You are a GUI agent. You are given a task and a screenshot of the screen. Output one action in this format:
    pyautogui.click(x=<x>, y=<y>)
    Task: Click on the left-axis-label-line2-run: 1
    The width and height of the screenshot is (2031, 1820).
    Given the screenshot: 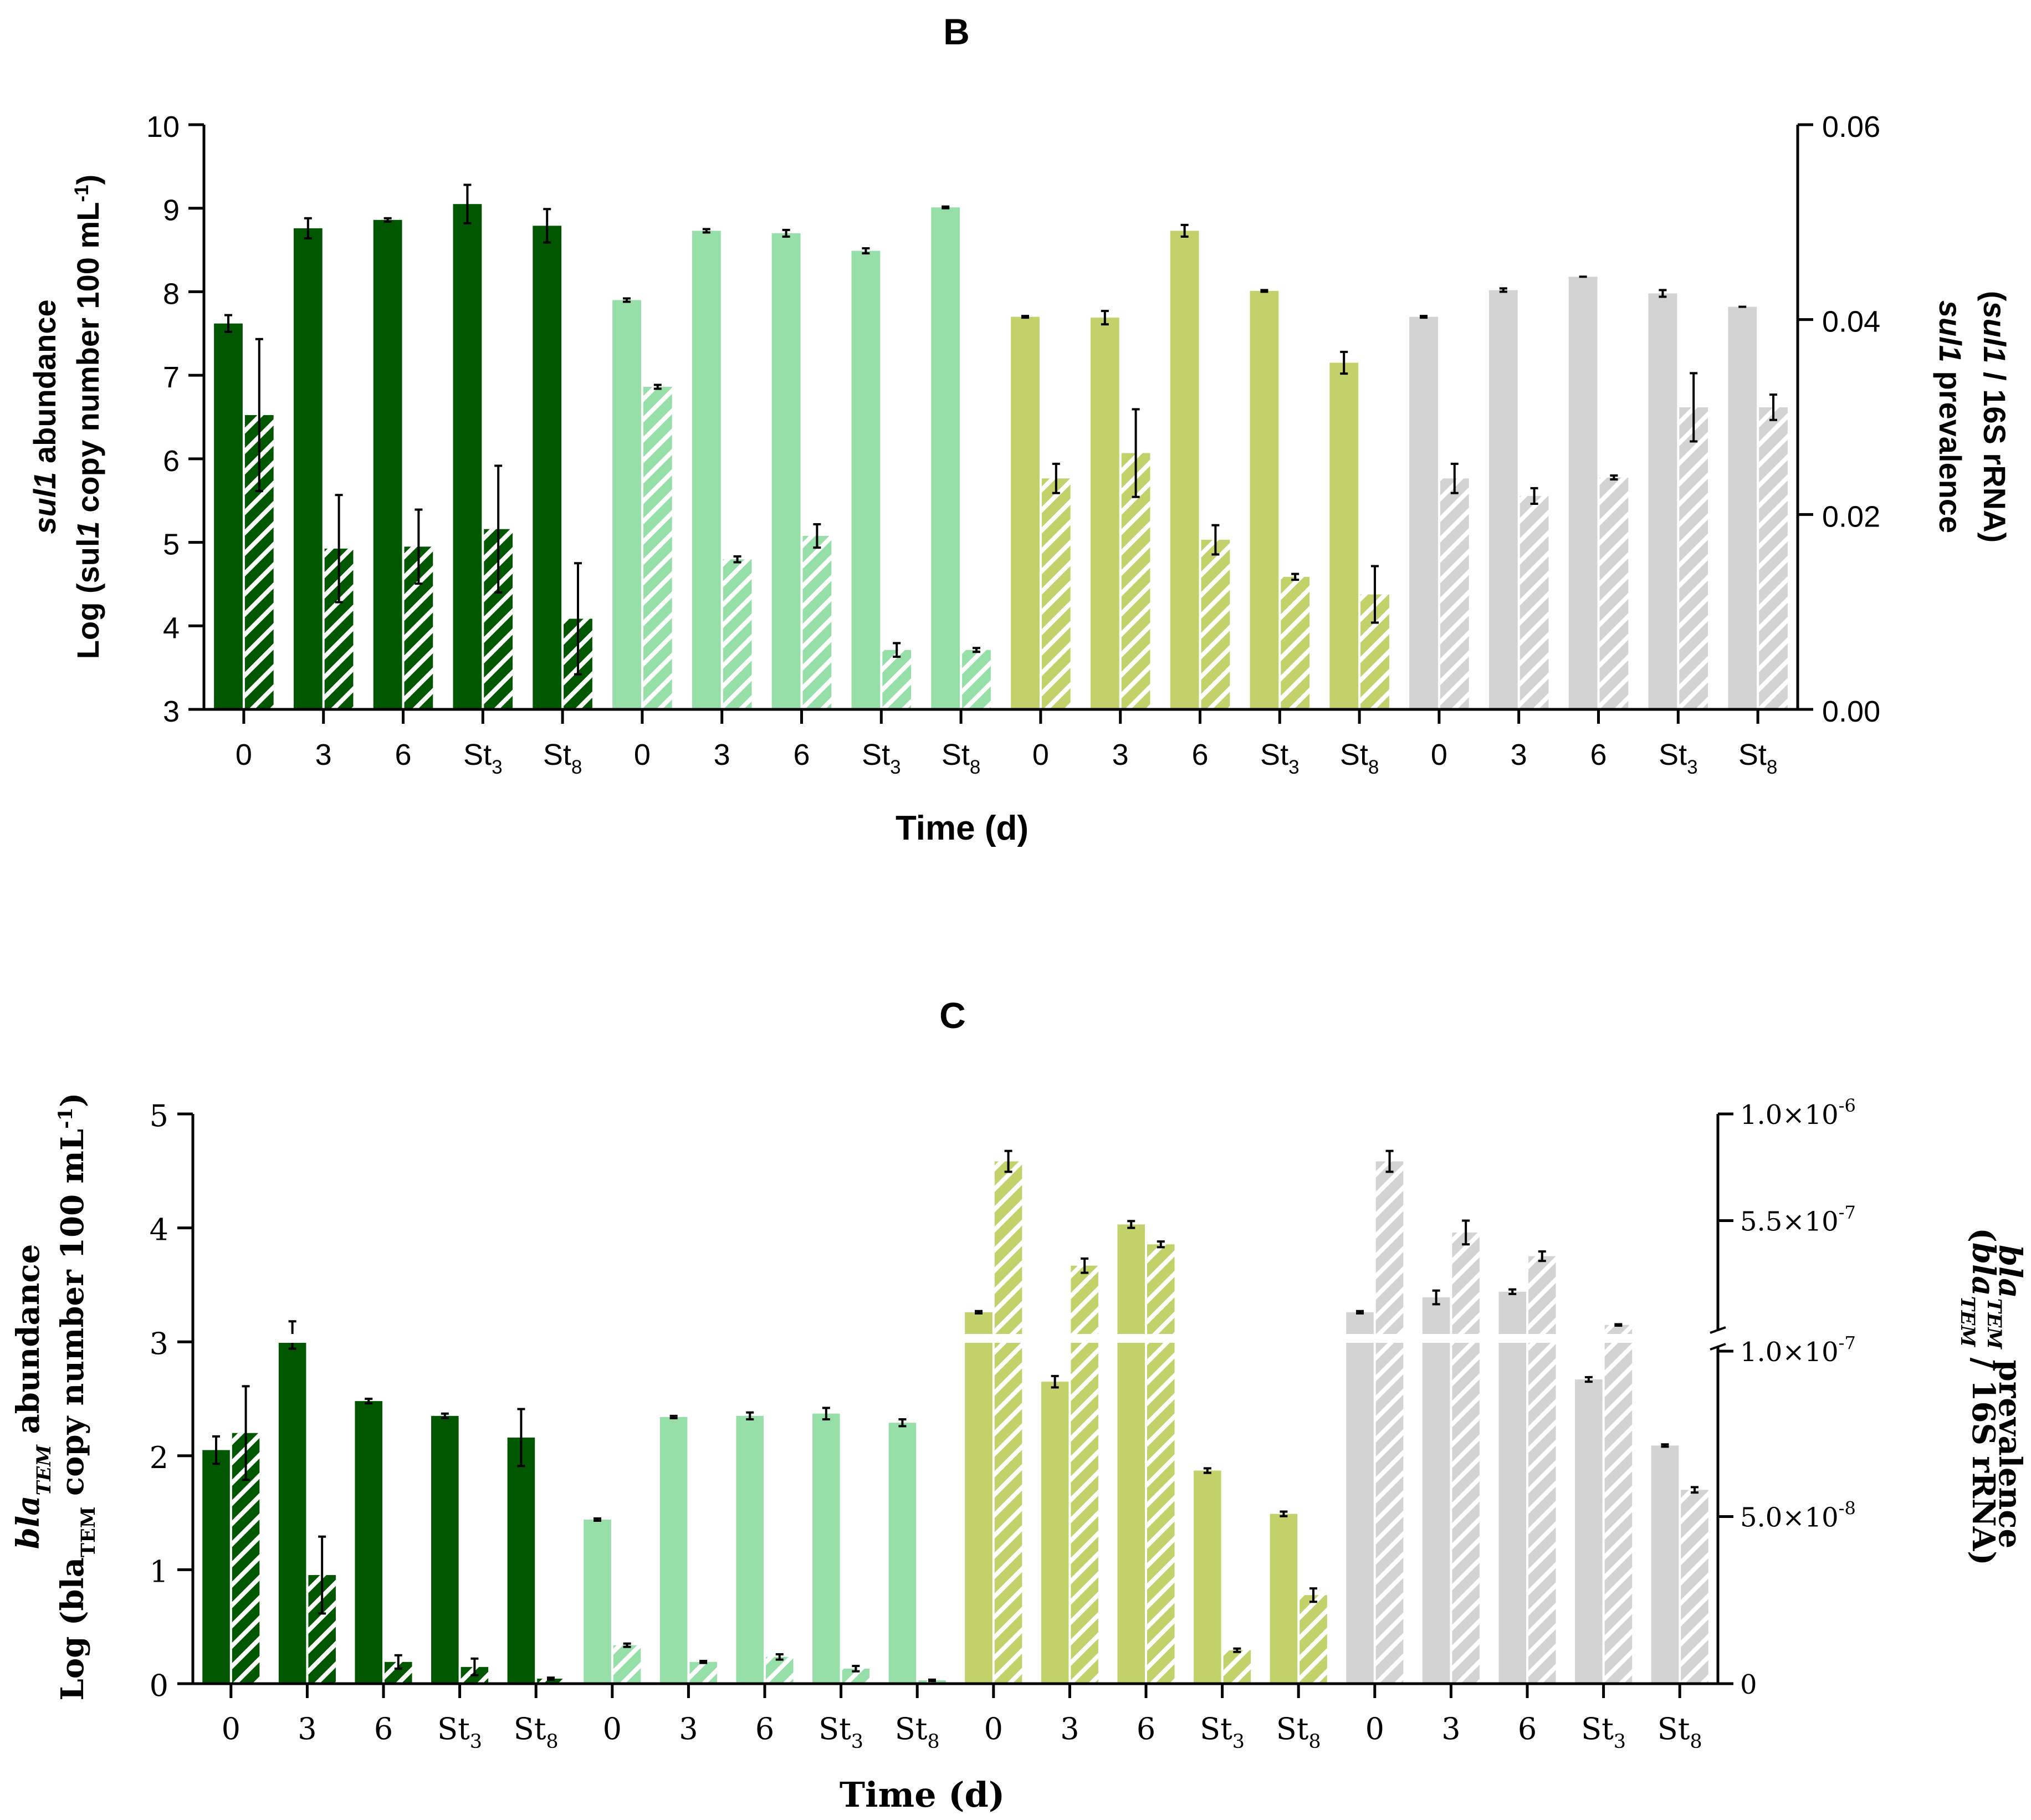 What is the action you would take?
    pyautogui.click(x=87, y=529)
    